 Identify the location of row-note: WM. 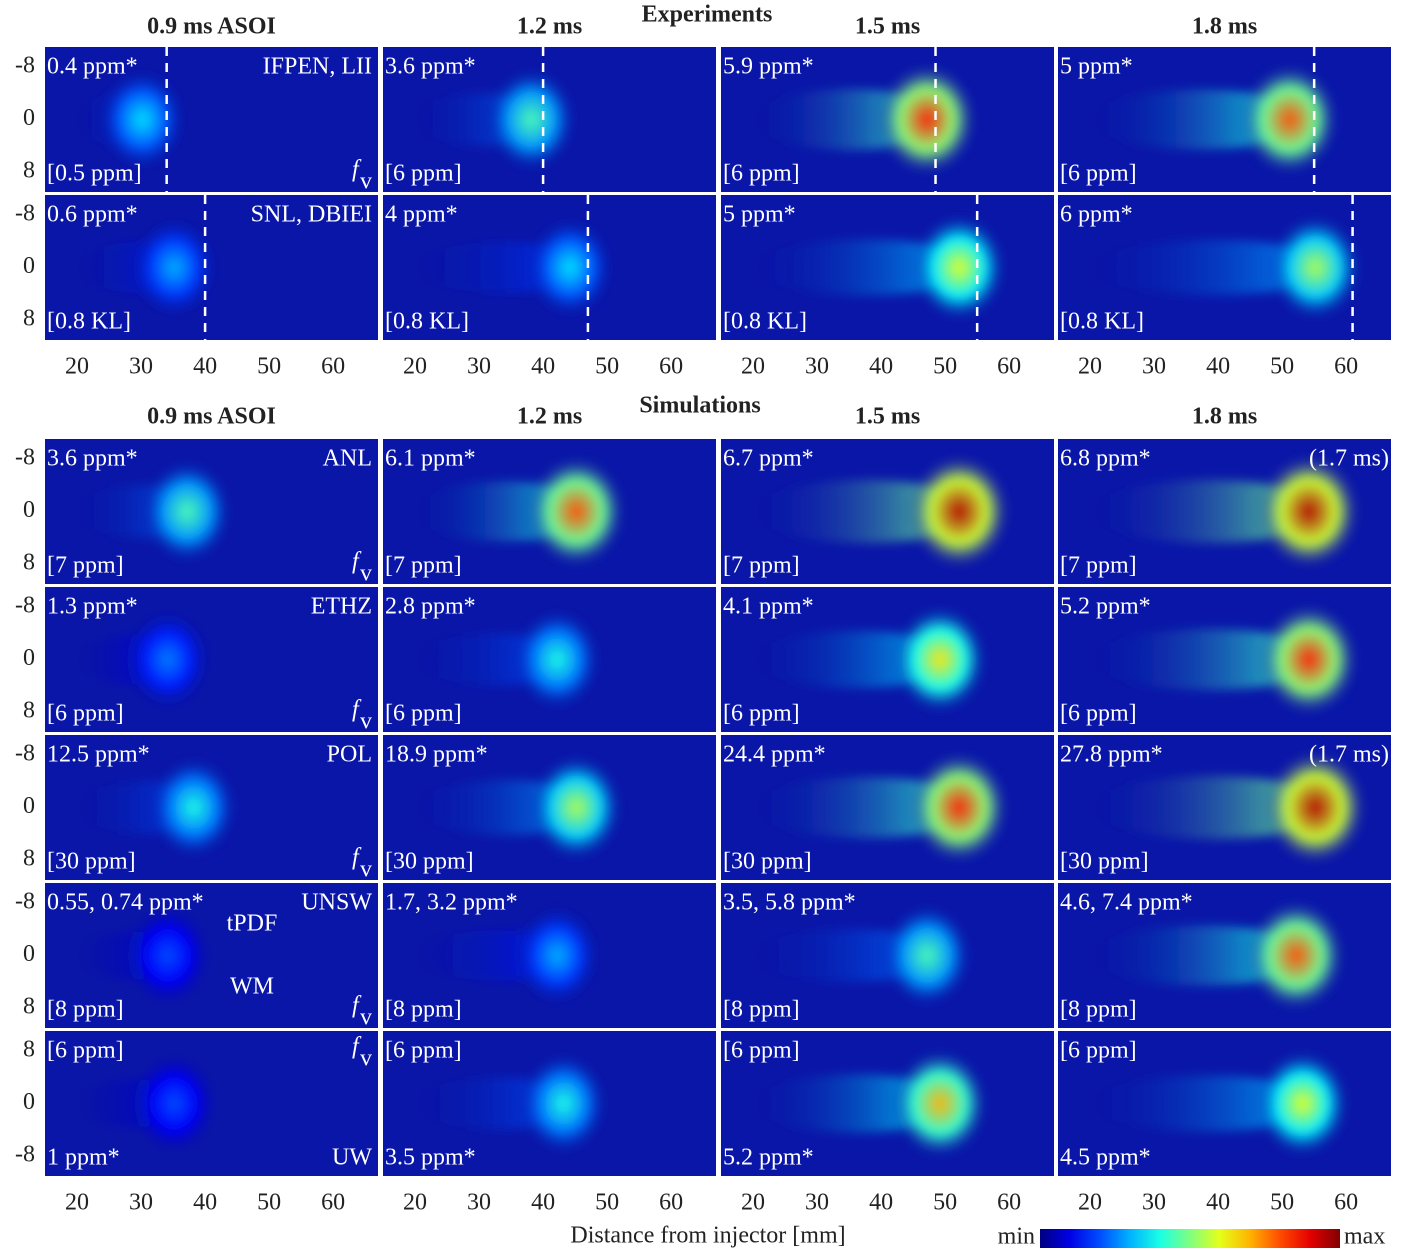
(252, 987).